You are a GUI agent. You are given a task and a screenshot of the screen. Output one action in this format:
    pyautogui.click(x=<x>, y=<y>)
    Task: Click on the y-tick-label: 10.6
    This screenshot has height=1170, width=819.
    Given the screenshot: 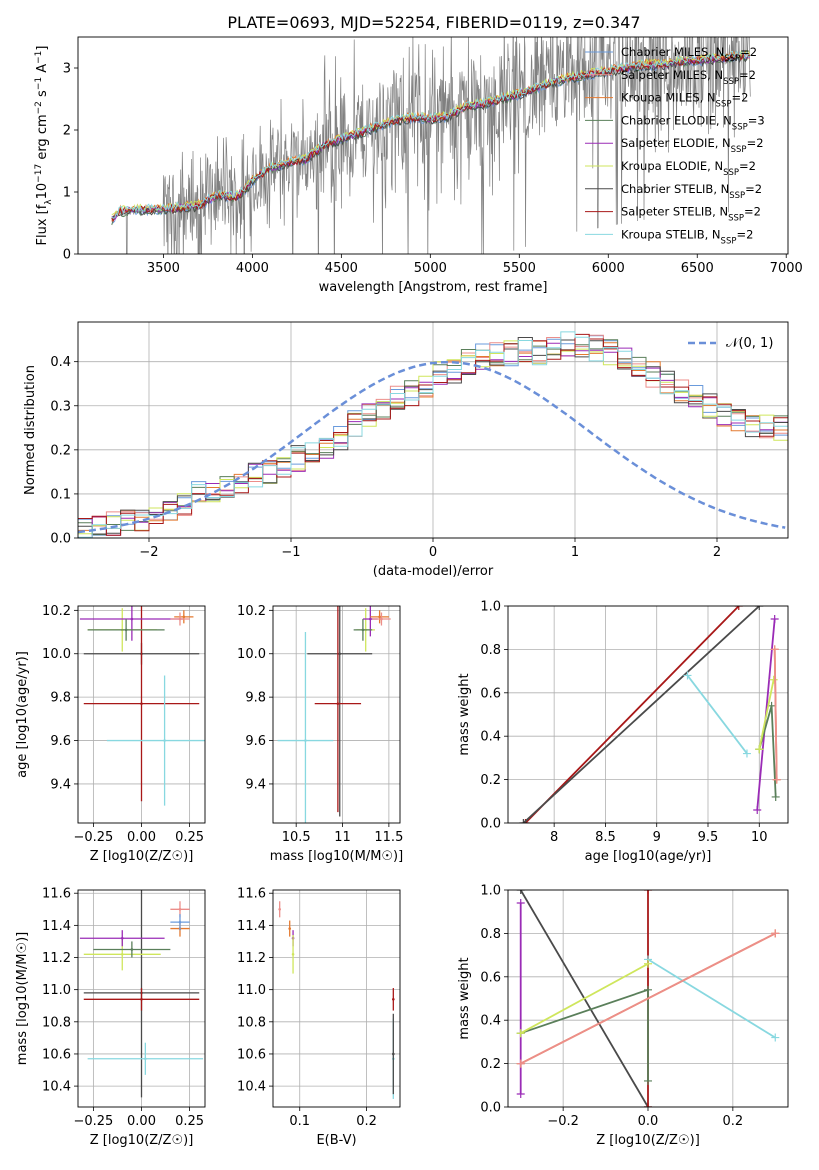 What is the action you would take?
    pyautogui.click(x=56, y=1054)
    